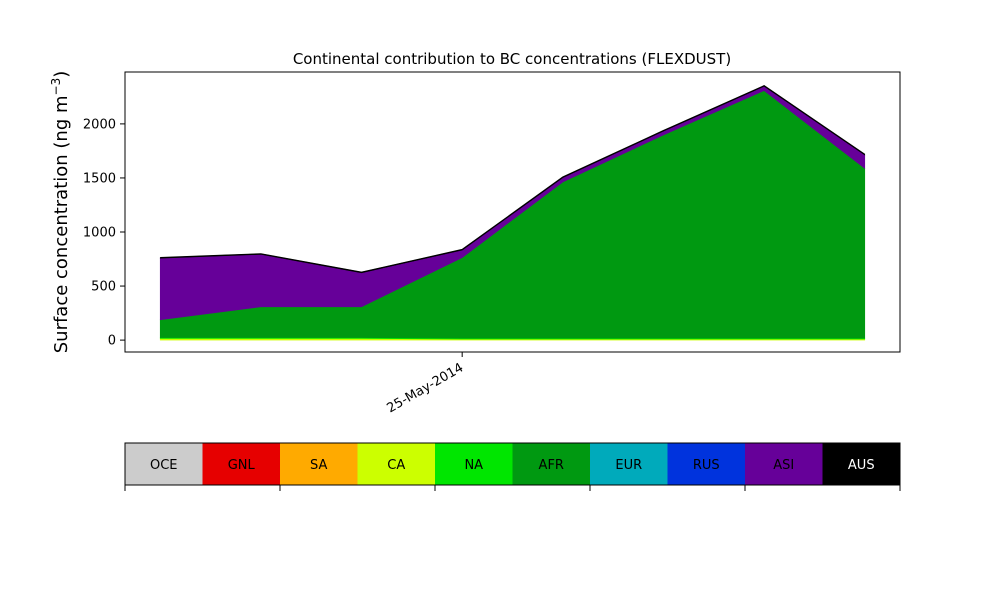 The height and width of the screenshot is (600, 1000). I want to click on y-tick-label: 1500, so click(99, 178).